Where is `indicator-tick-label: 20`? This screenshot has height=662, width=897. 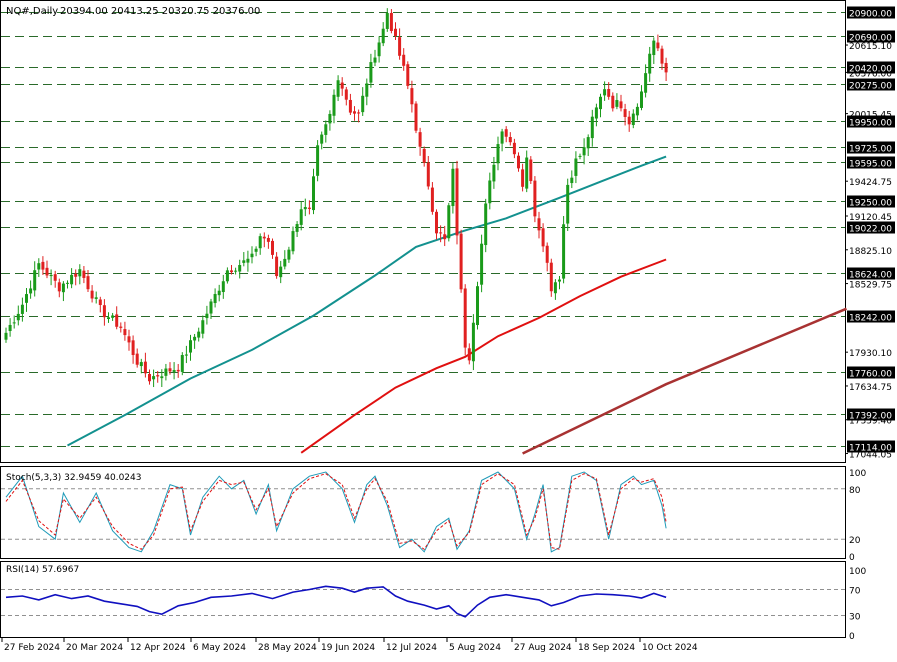 indicator-tick-label: 20 is located at coordinates (855, 541).